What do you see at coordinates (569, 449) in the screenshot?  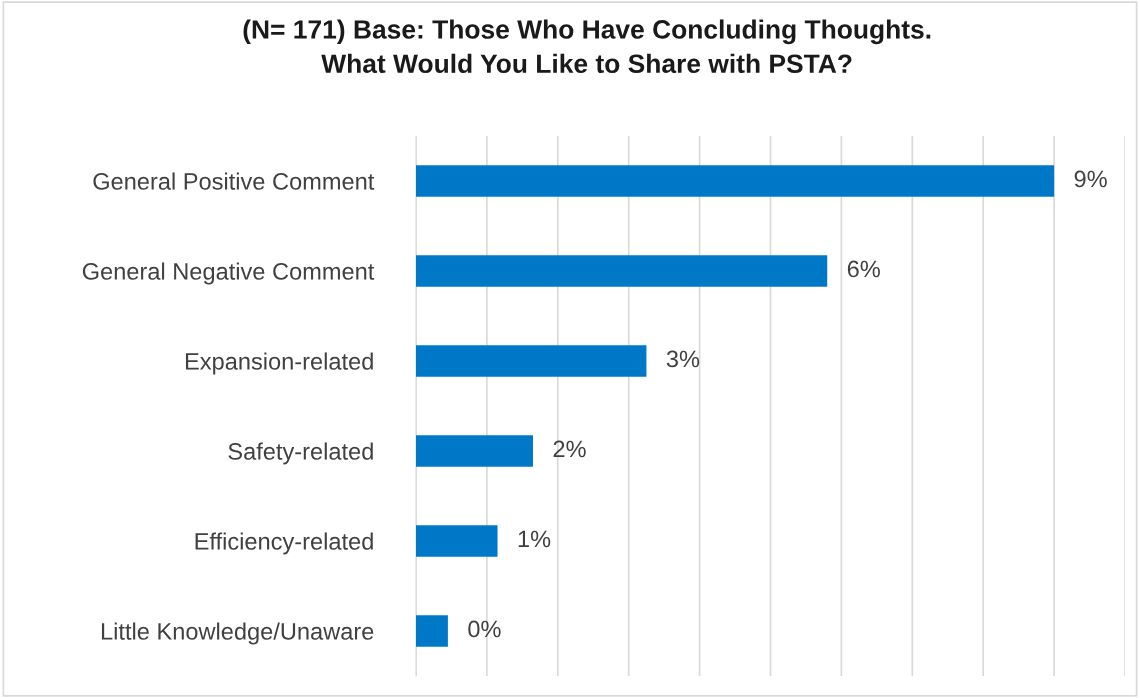 I see `data-label: 2%` at bounding box center [569, 449].